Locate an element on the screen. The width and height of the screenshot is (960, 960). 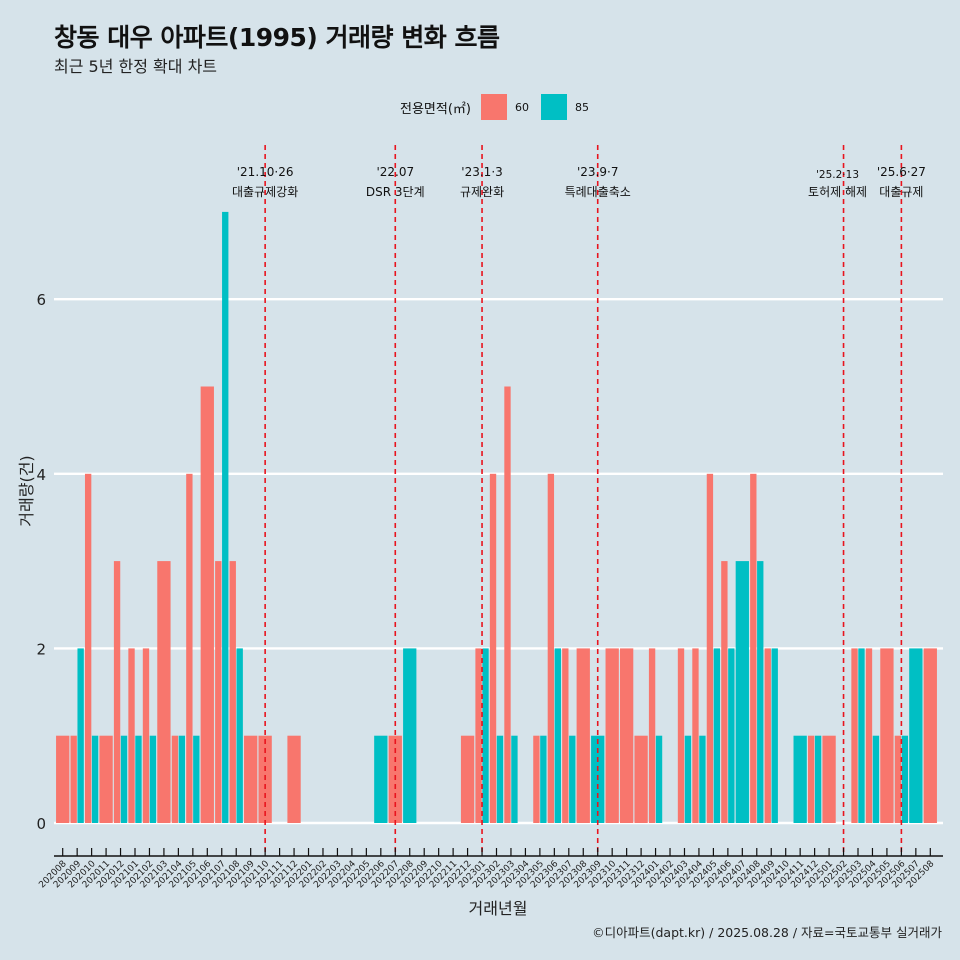
legend-title: 전용면적(㎡) is located at coordinates (435, 109).